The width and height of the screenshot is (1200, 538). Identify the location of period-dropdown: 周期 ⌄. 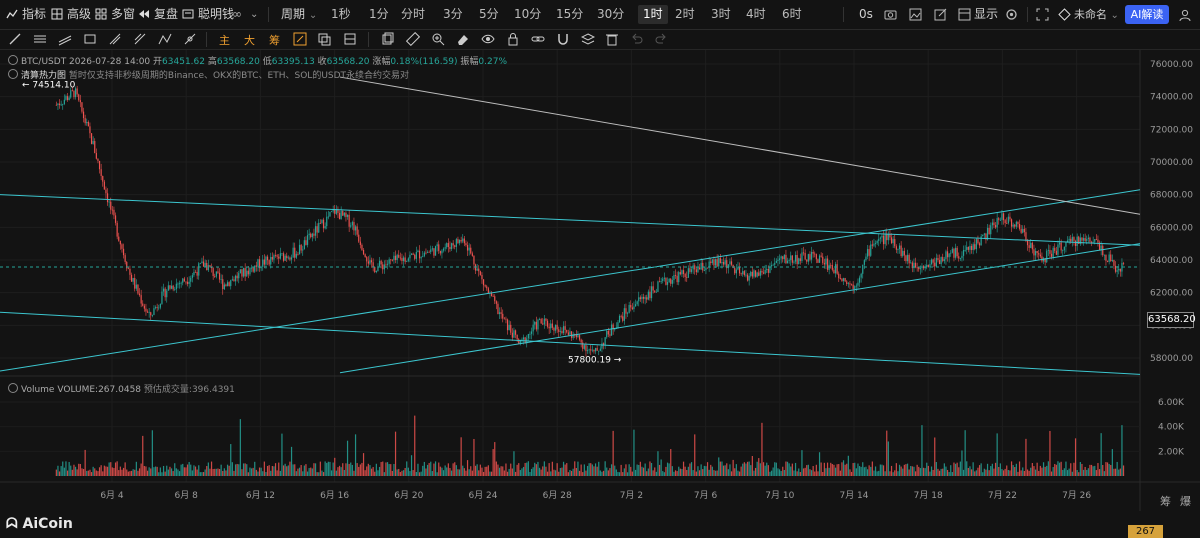
(299, 14).